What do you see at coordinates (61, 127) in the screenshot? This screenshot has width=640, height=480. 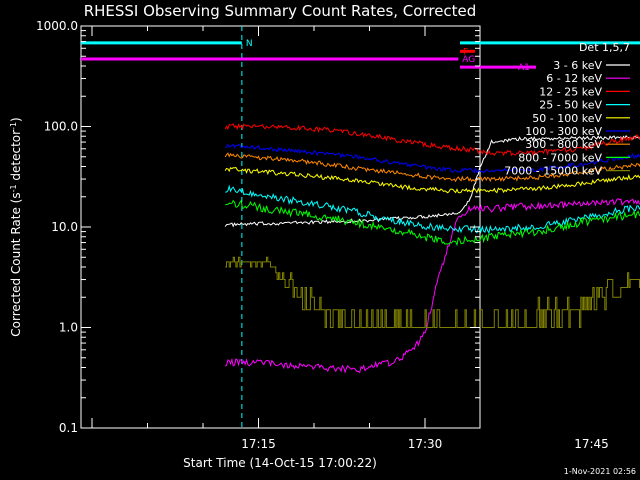 I see `y-tick-label: 100.0` at bounding box center [61, 127].